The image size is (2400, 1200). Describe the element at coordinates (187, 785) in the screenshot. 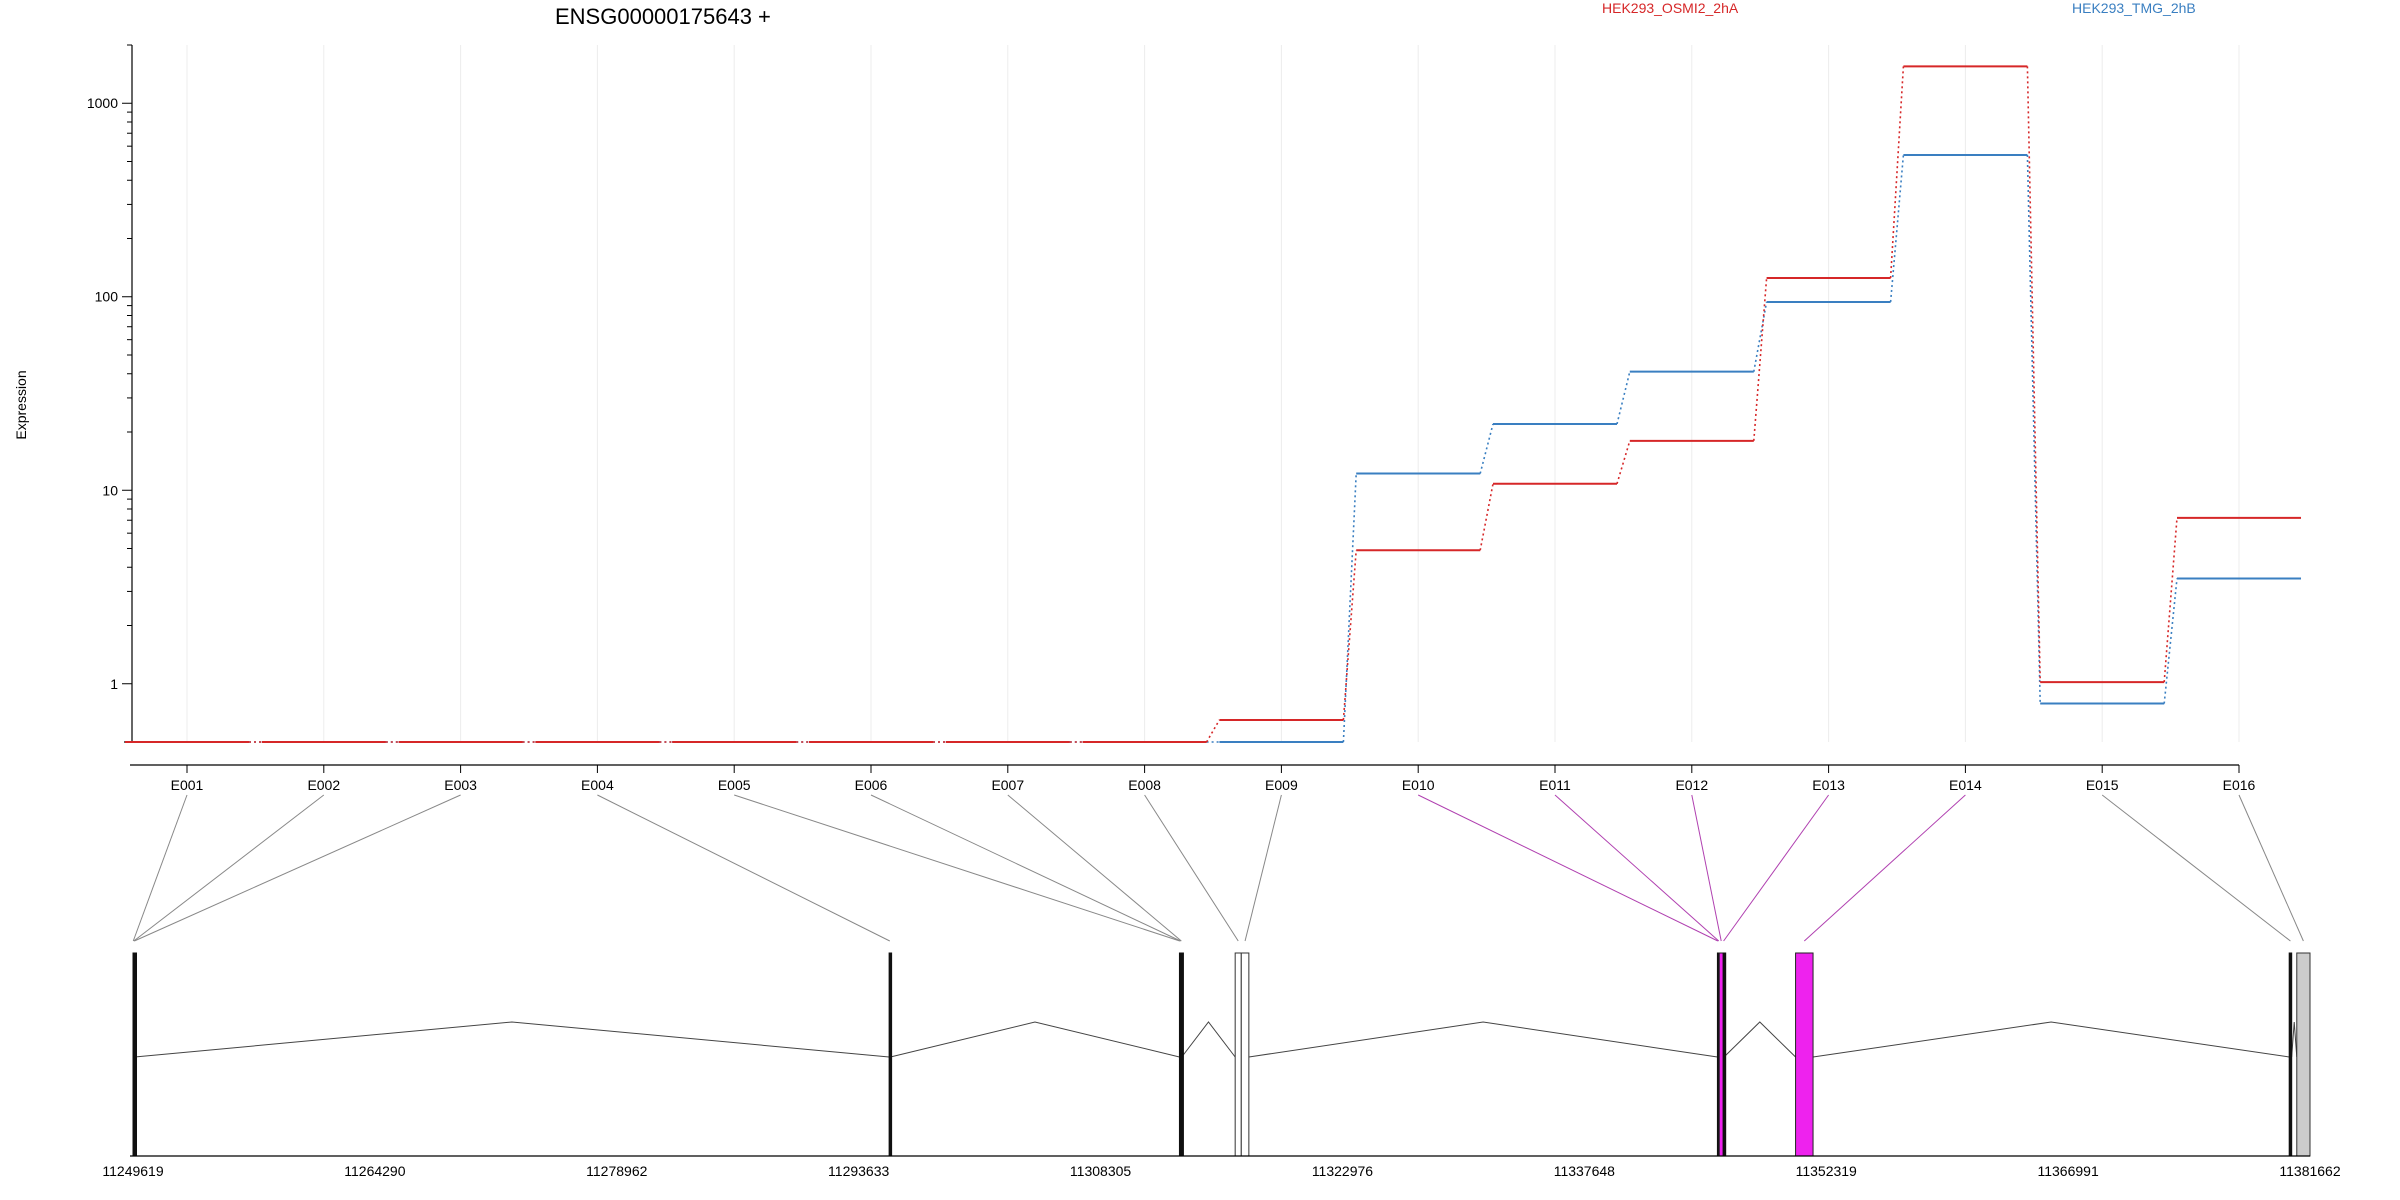

I see `x-tick-label-e001: E001` at that location.